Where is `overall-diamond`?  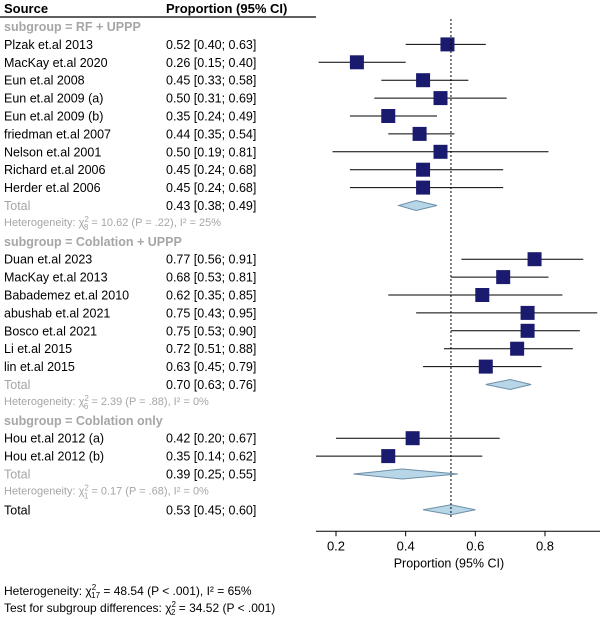
overall-diamond is located at coordinates (449, 510).